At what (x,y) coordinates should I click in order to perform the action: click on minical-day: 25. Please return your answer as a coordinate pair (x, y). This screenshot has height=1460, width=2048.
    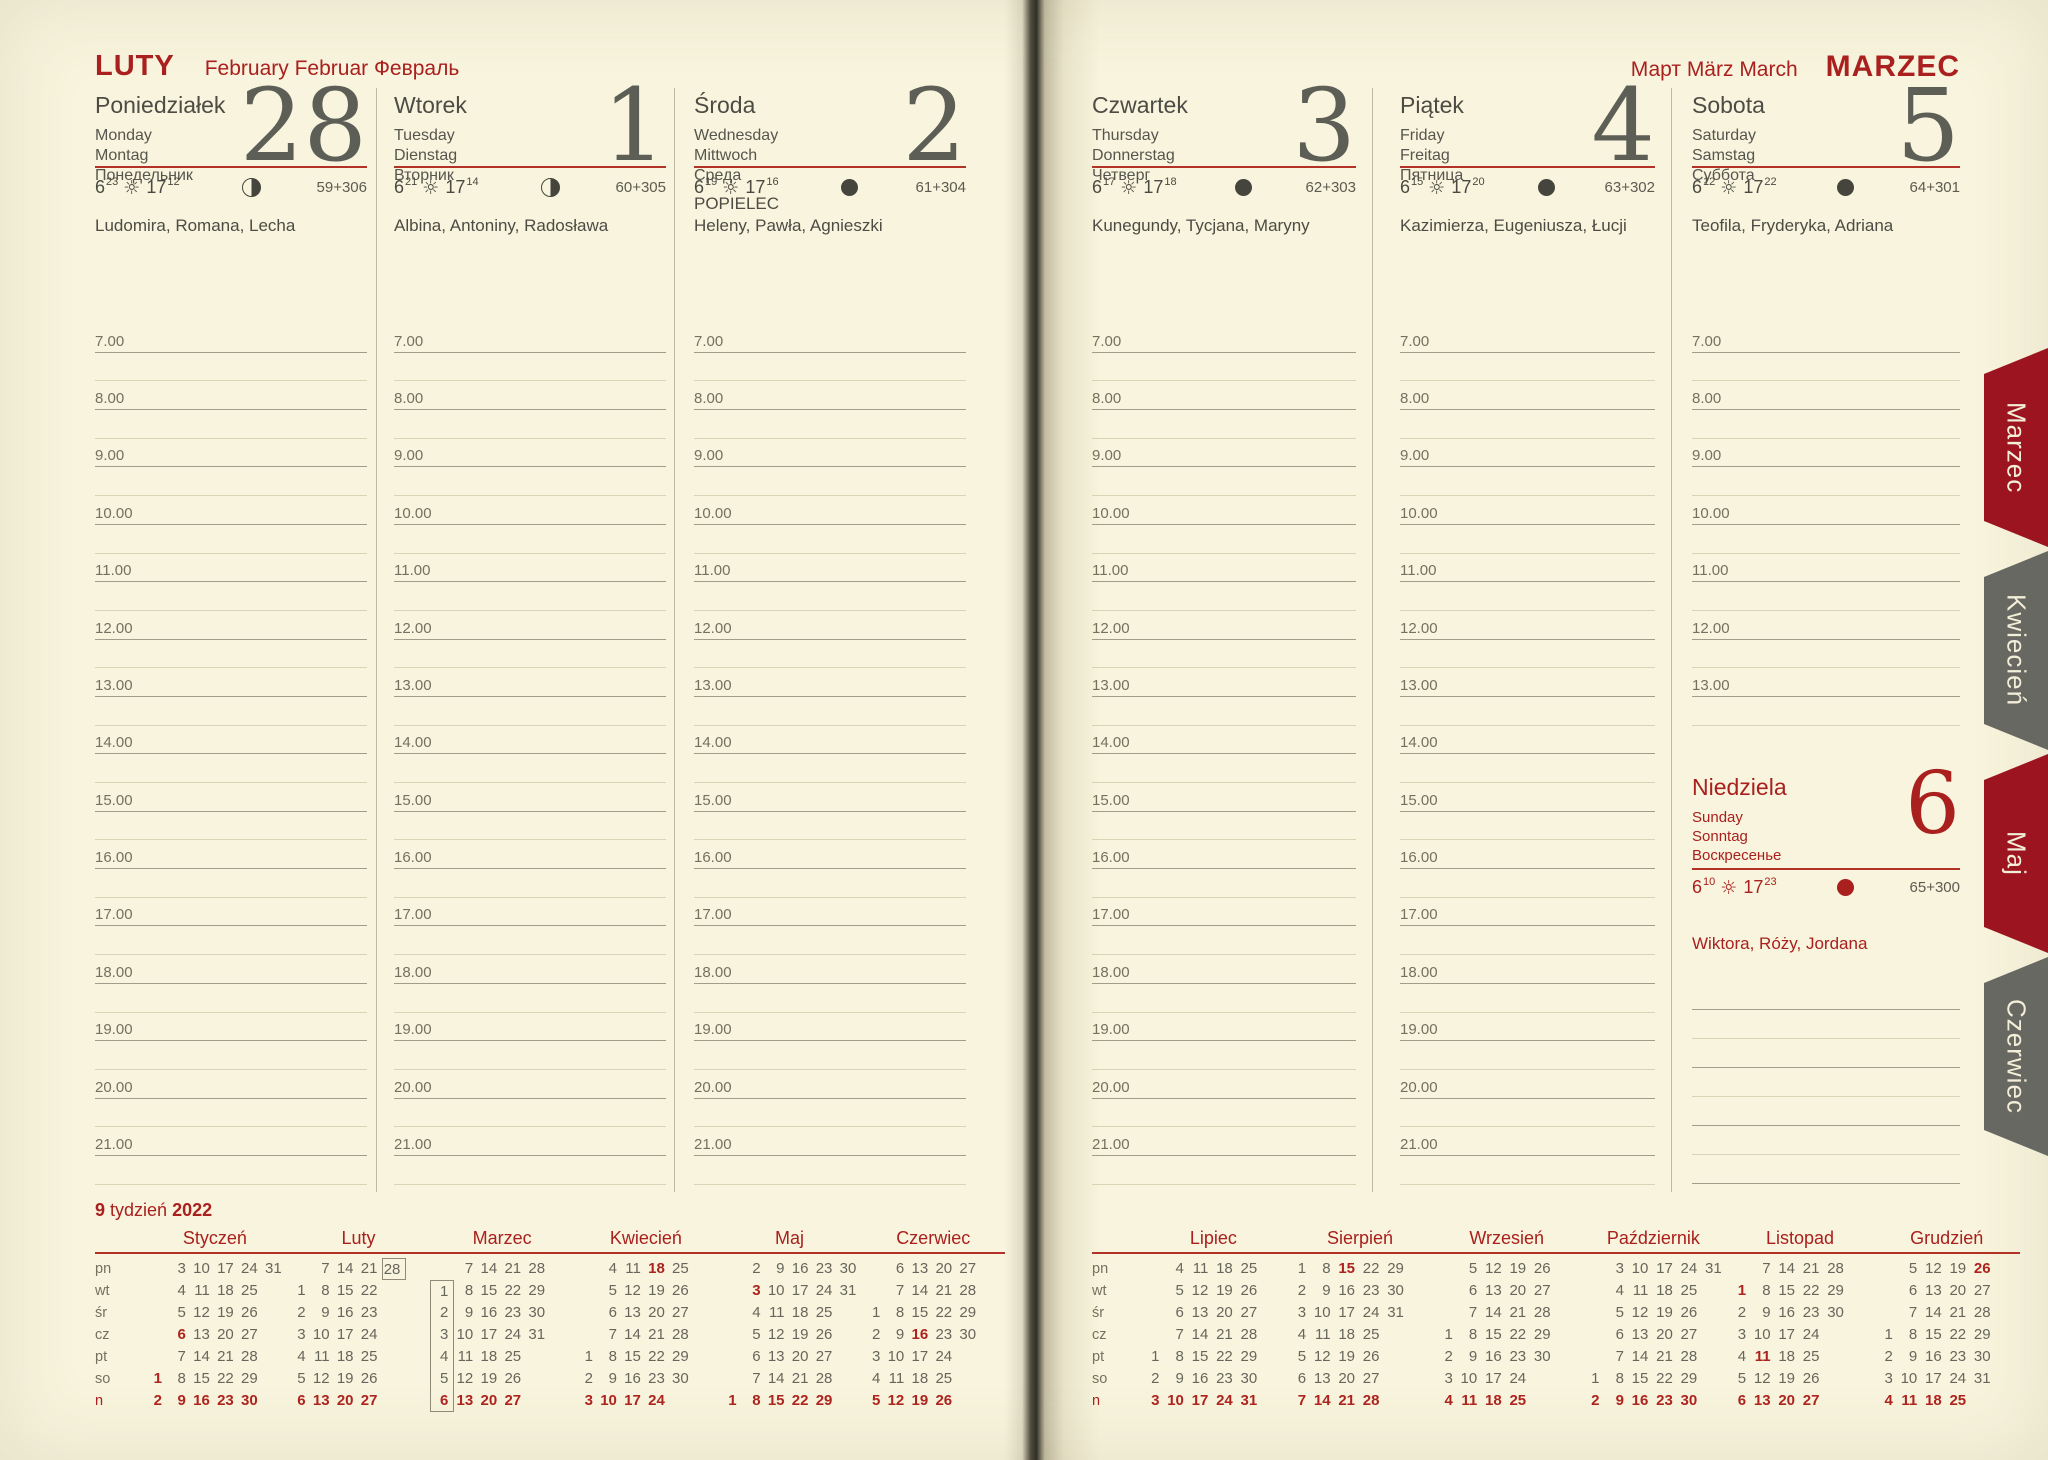
    Looking at the image, I should click on (1371, 1334).